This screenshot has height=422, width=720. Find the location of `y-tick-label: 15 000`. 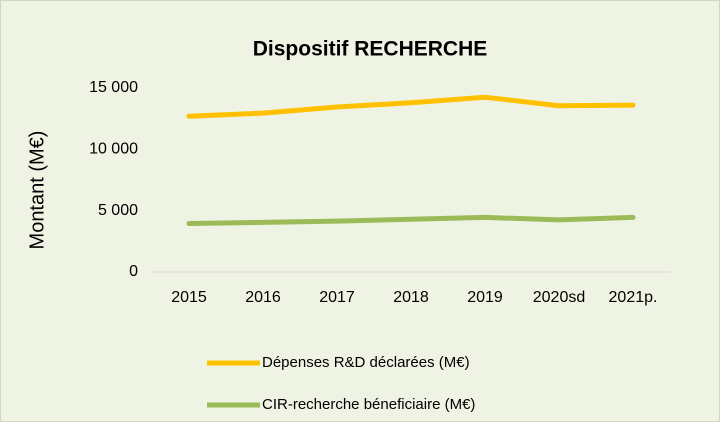

y-tick-label: 15 000 is located at coordinates (113, 87).